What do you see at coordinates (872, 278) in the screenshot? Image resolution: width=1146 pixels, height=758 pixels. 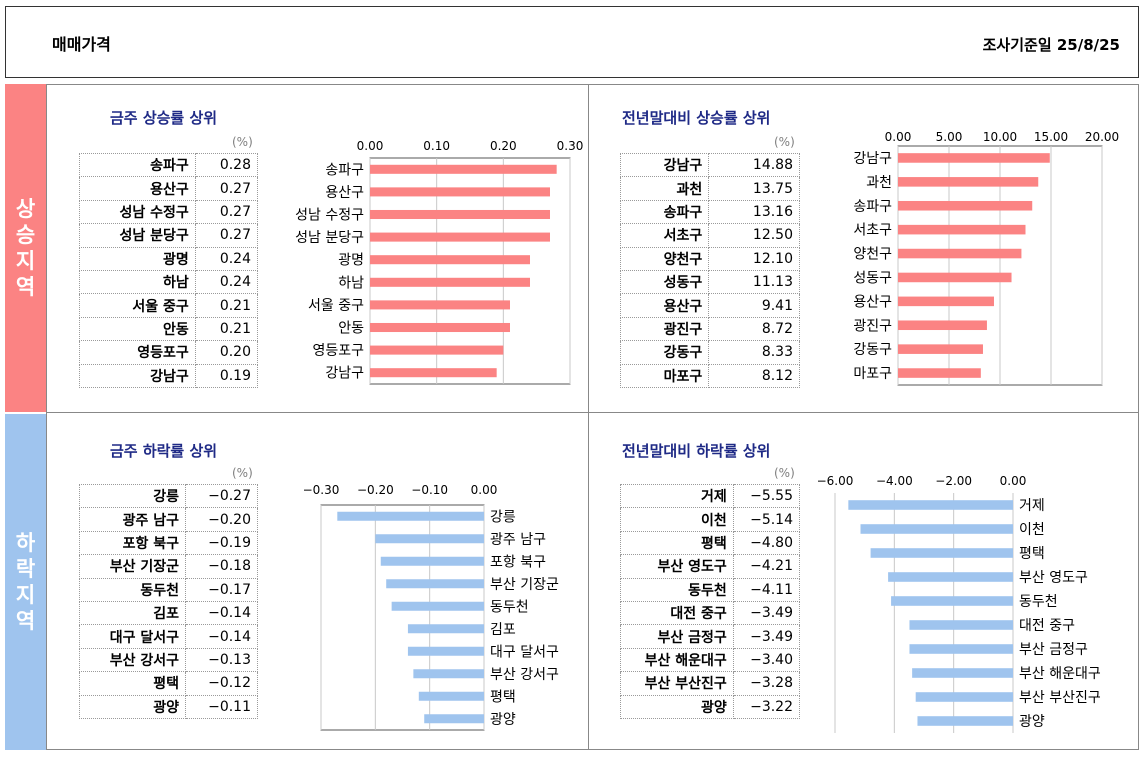 I see `category-label: 성동구` at bounding box center [872, 278].